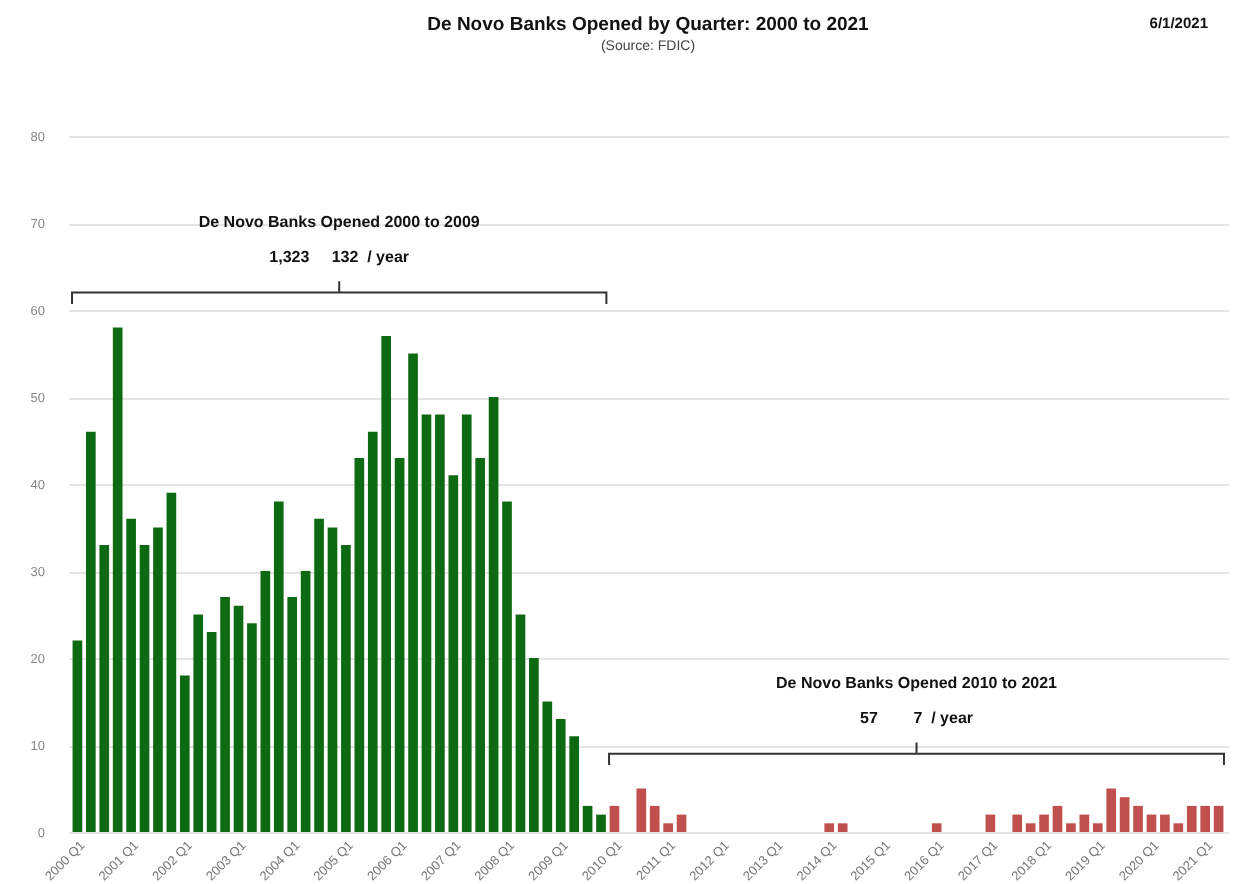 This screenshot has height=884, width=1248. Describe the element at coordinates (339, 222) in the screenshot. I see `annotation: De Novo Banks Opened 2000 to 2009` at that location.